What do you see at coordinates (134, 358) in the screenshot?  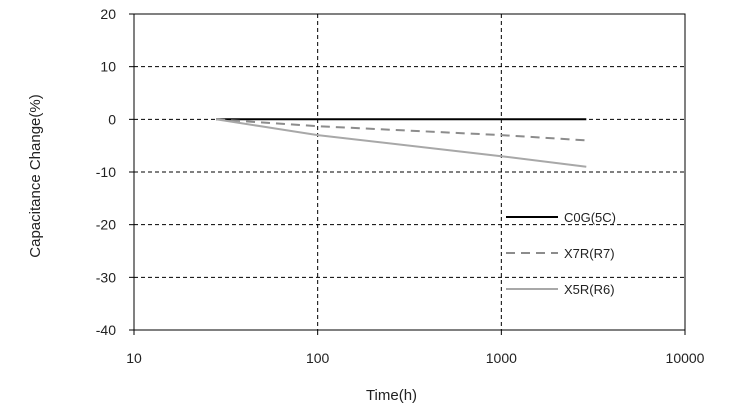 I see `x-tick-label: 10` at bounding box center [134, 358].